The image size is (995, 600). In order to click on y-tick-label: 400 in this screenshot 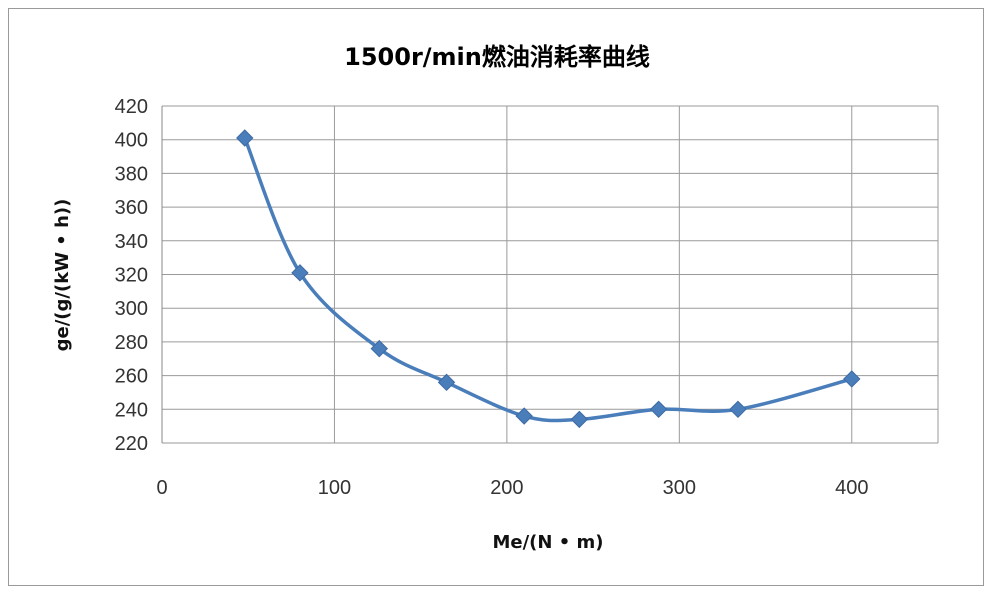, I will do `click(131, 141)`.